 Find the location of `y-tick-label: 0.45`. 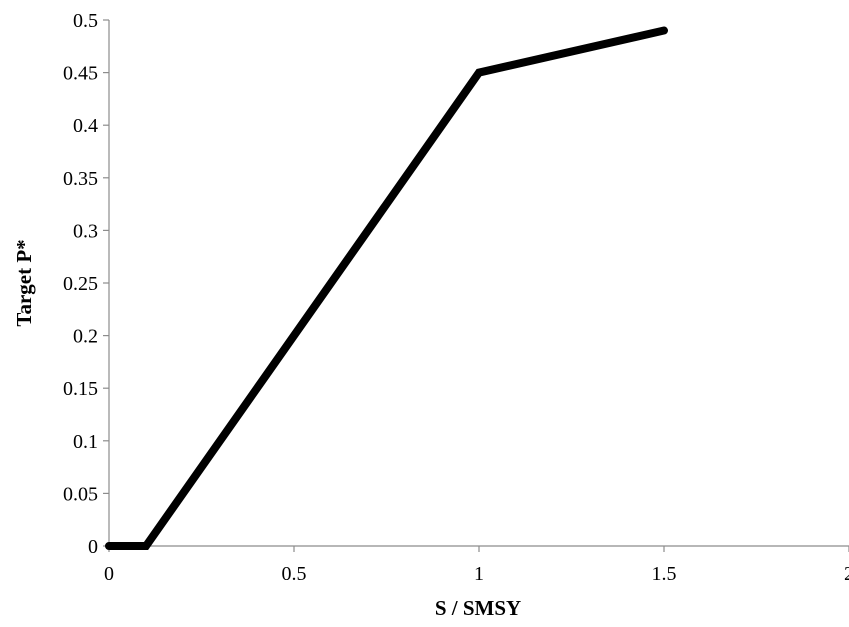

y-tick-label: 0.45 is located at coordinates (80, 74).